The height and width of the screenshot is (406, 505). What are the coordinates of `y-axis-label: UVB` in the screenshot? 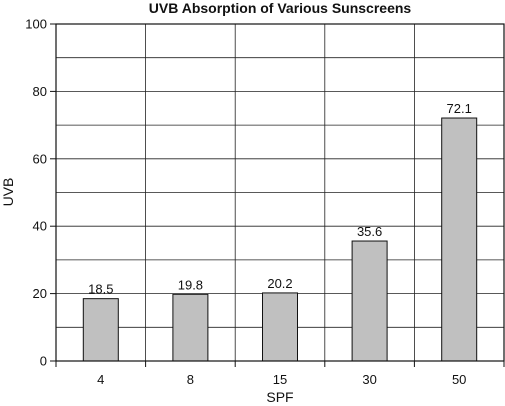 It's located at (8, 192).